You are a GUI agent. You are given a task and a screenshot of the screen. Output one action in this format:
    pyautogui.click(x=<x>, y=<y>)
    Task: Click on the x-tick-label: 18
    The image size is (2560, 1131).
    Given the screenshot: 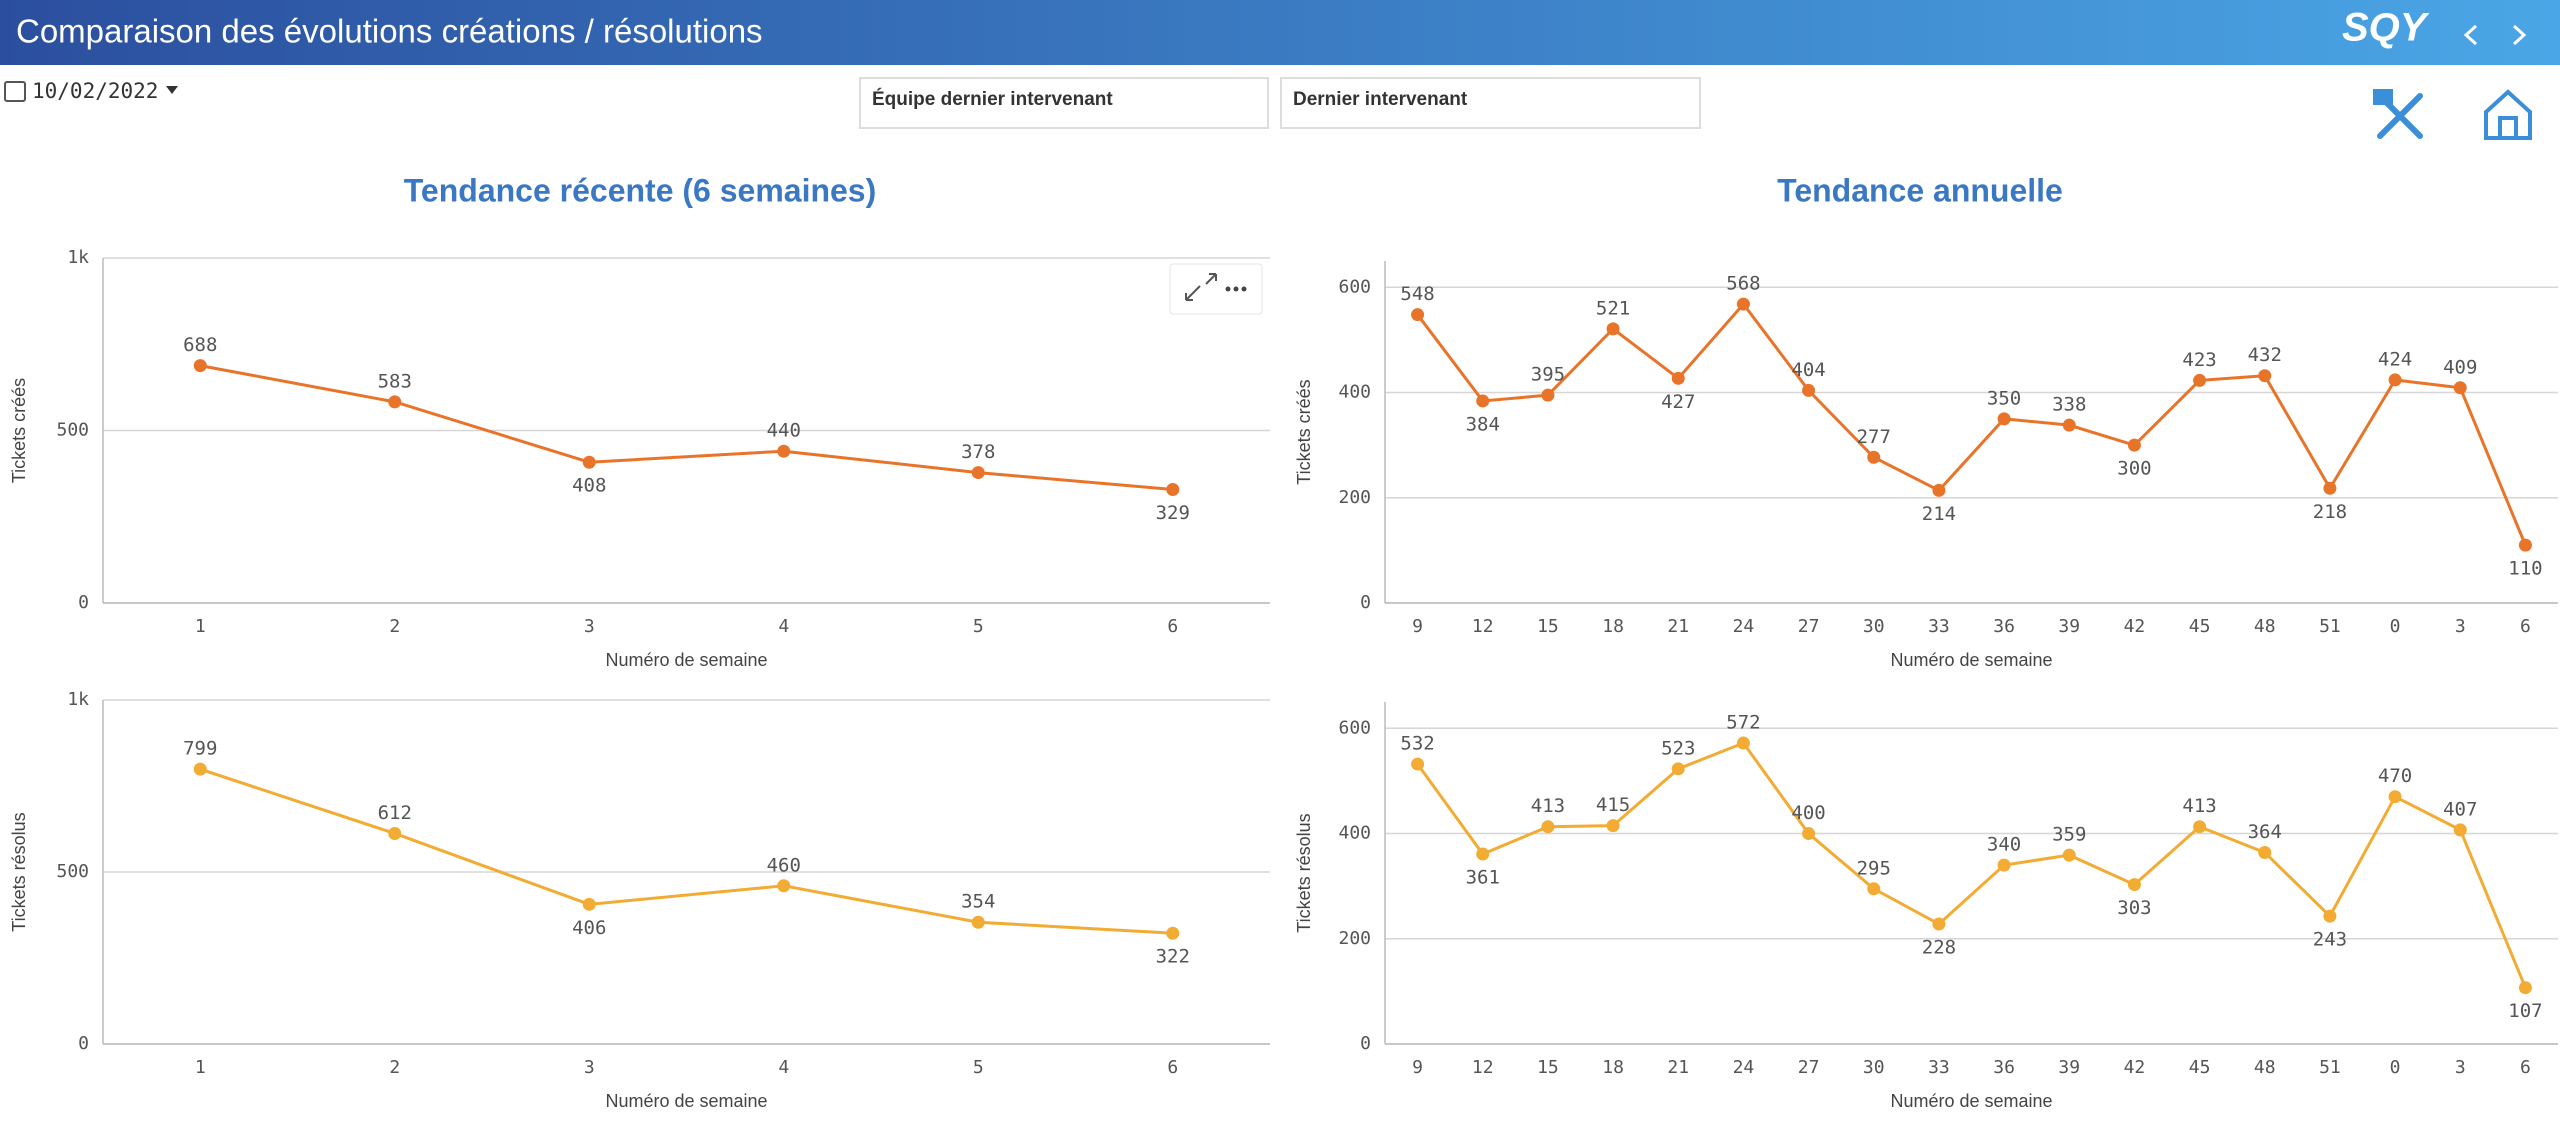 What is the action you would take?
    pyautogui.click(x=1613, y=626)
    